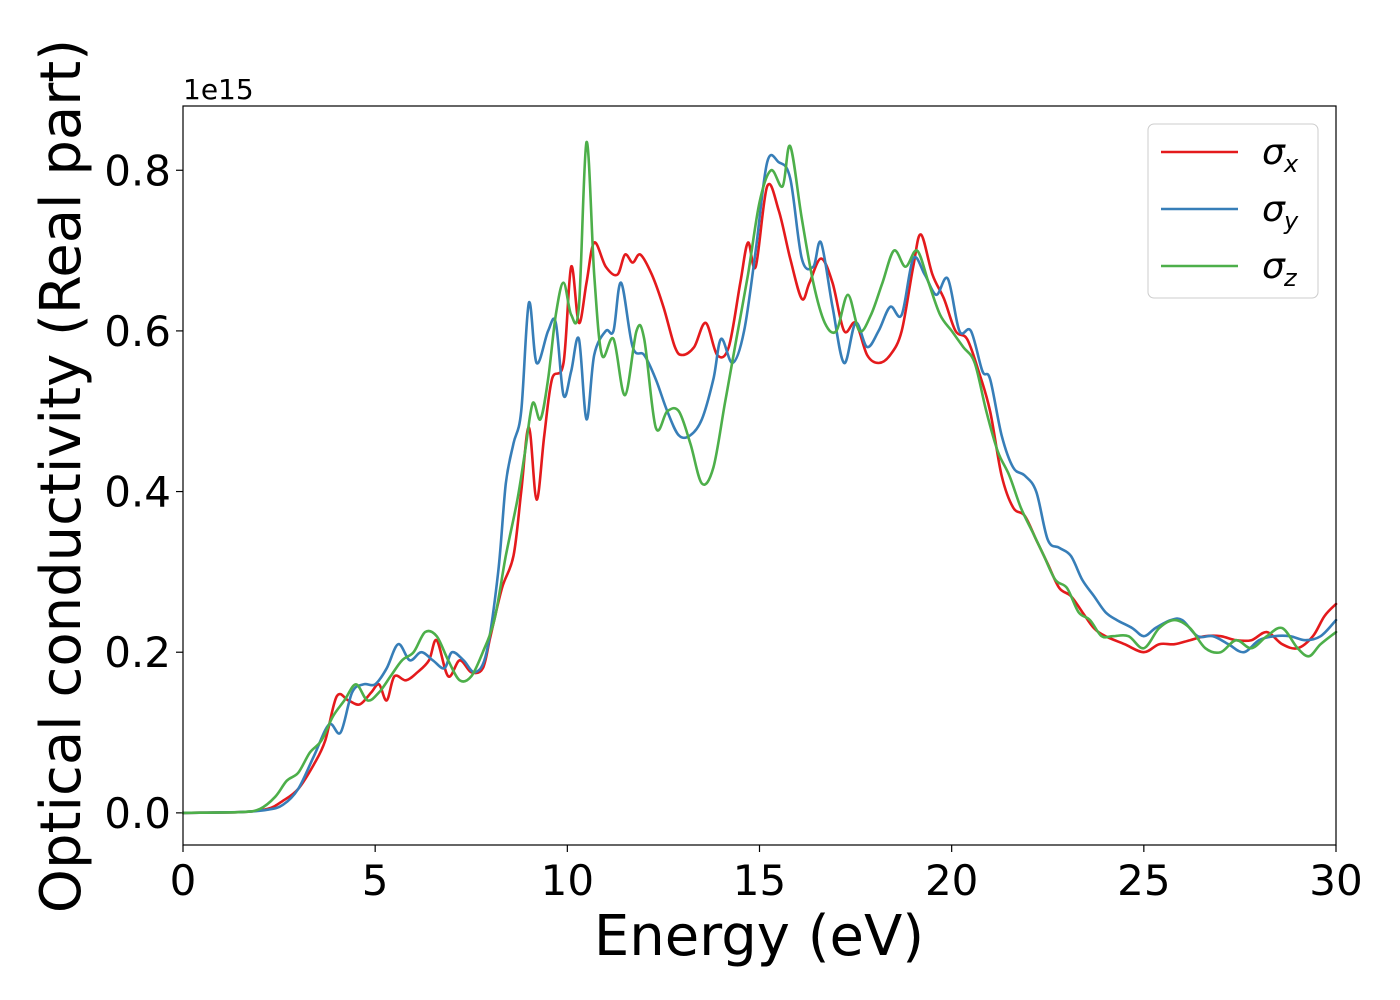 The width and height of the screenshot is (1400, 1000). What do you see at coordinates (137, 492) in the screenshot?
I see `y-tick-label: 0.4` at bounding box center [137, 492].